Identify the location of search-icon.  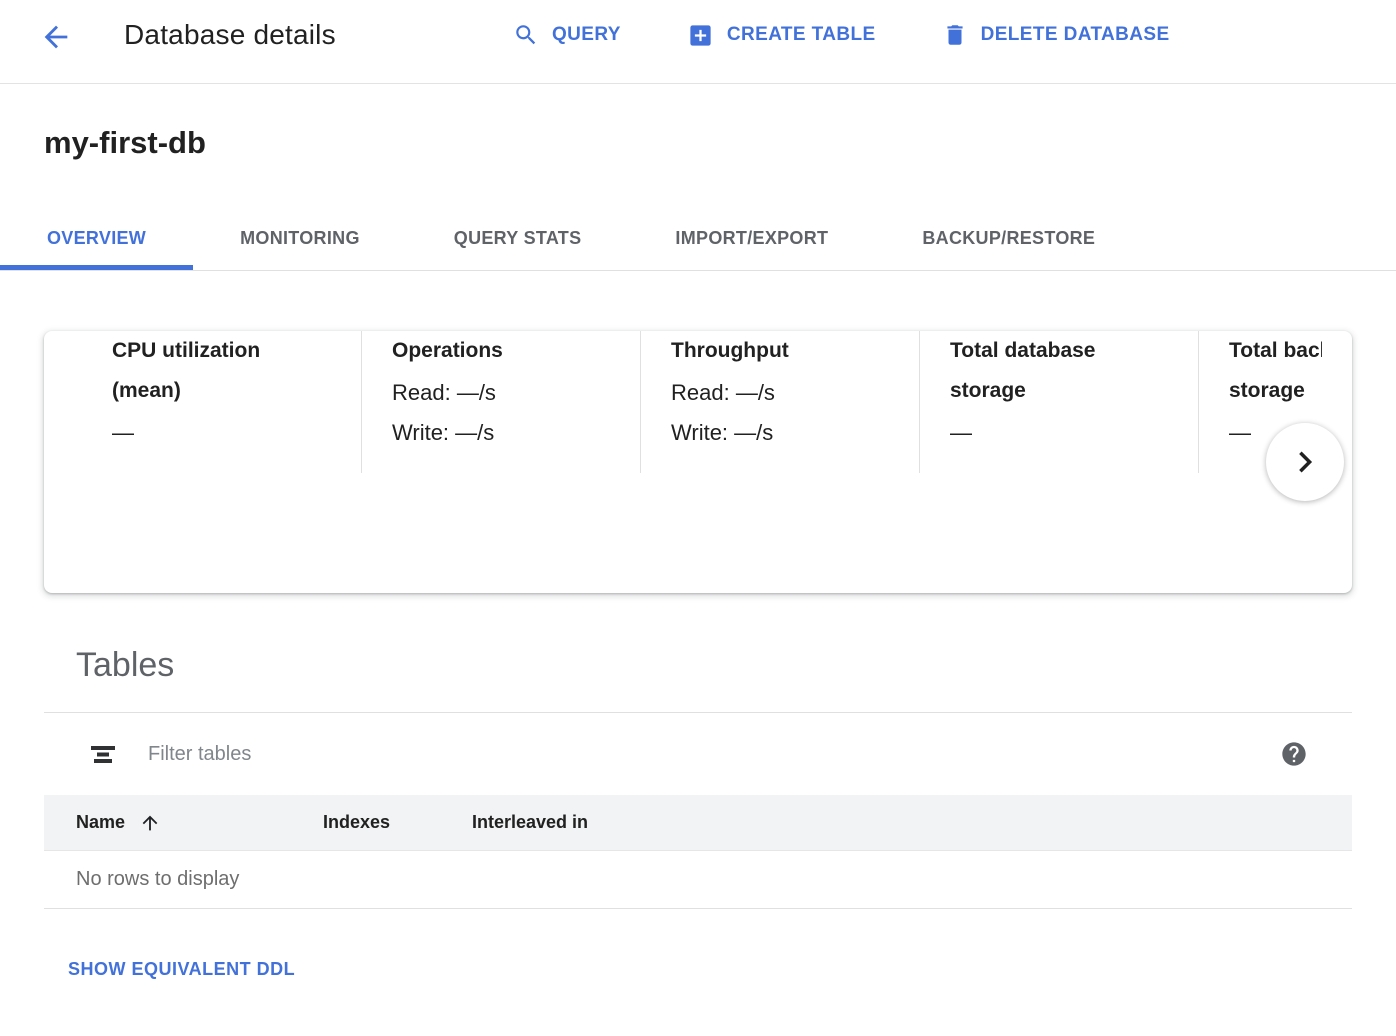
(526, 35).